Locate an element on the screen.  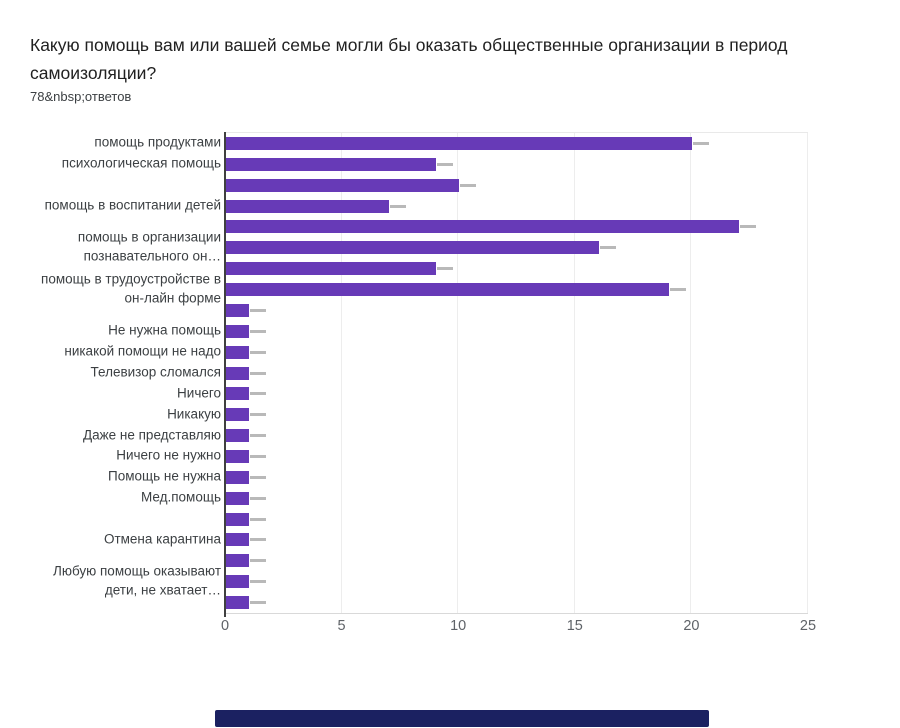
category-label: Мед.помощь is located at coordinates (181, 497).